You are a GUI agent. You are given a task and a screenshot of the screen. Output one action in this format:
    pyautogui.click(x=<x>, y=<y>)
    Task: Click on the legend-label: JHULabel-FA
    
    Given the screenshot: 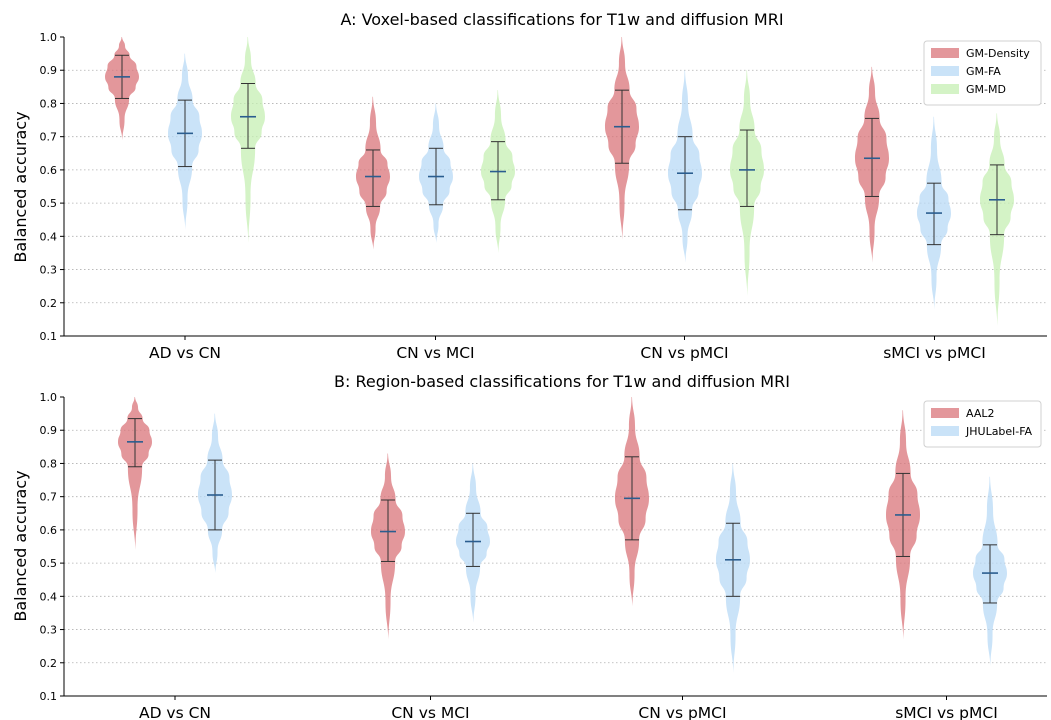 What is the action you would take?
    pyautogui.click(x=999, y=431)
    